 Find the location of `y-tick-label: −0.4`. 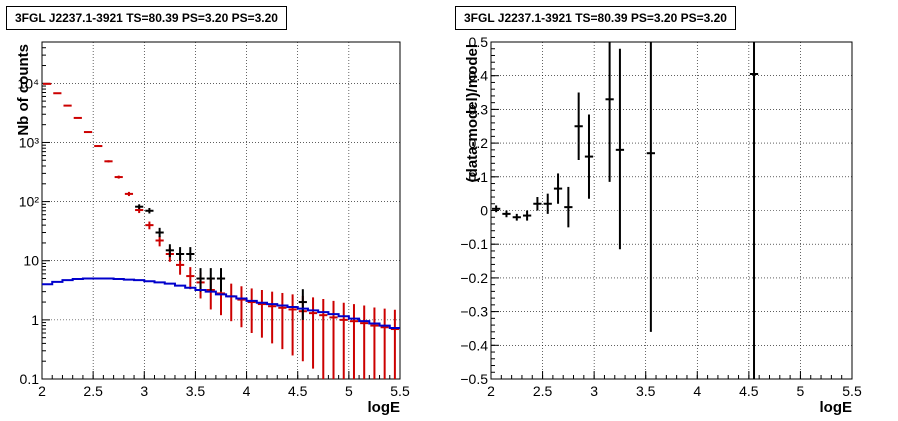

y-tick-label: −0.4 is located at coordinates (474, 345).